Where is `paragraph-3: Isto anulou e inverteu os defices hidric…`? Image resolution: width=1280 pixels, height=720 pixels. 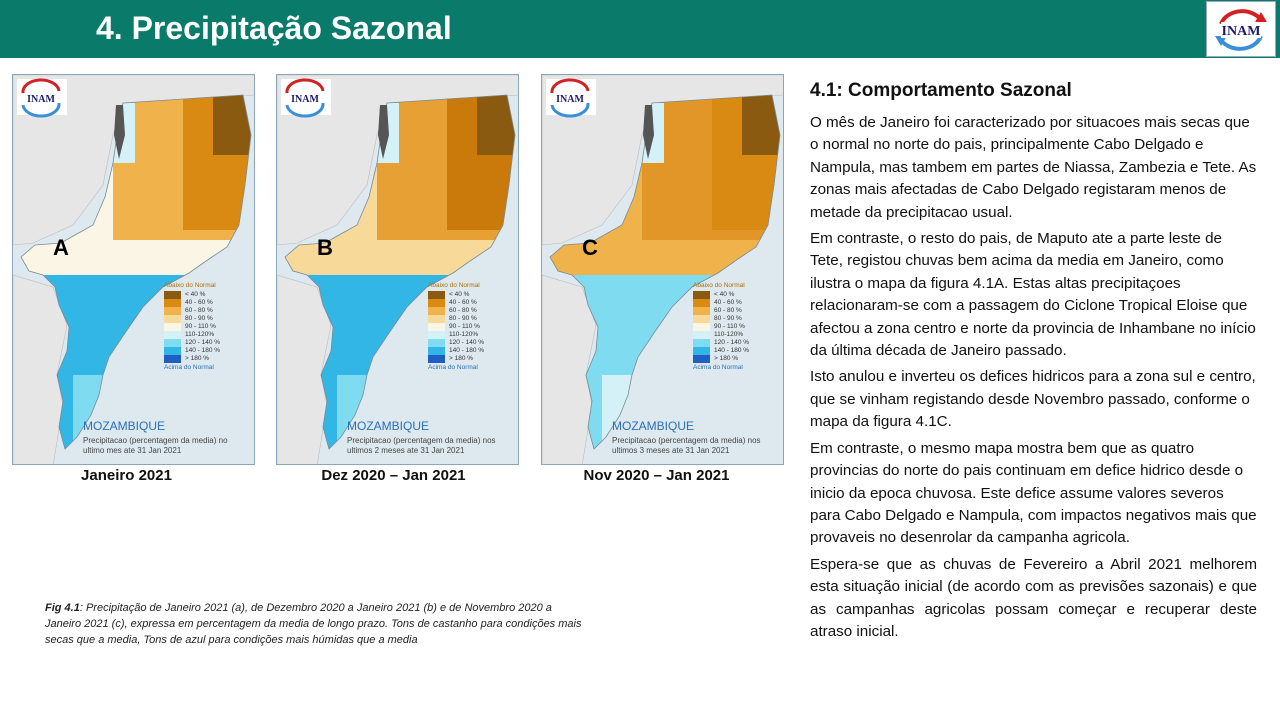 paragraph-3: Isto anulou e inverteu os defices hidric… is located at coordinates (1033, 399).